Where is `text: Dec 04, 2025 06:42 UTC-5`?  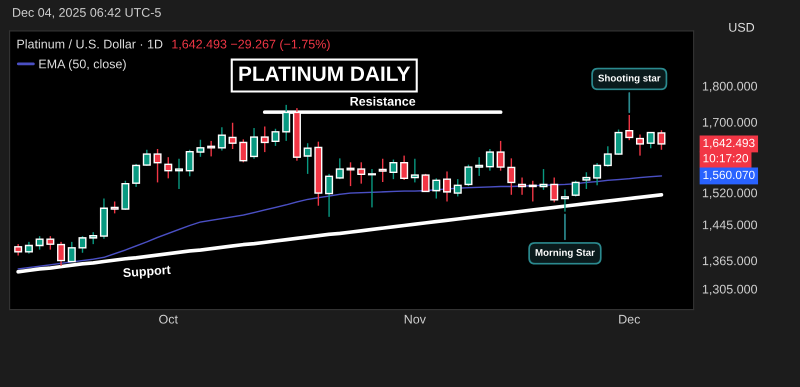 text: Dec 04, 2025 06:42 UTC-5 is located at coordinates (87, 13).